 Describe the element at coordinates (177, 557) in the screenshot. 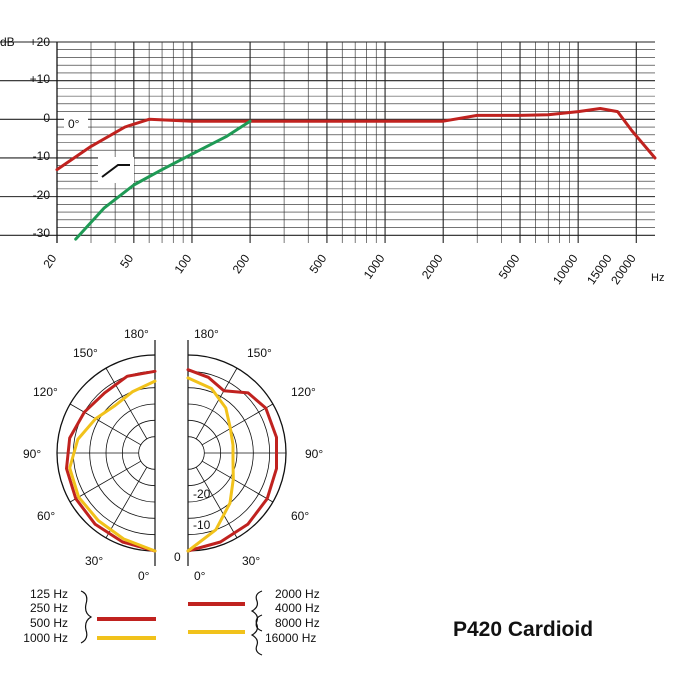

I see `radial-label: 0` at that location.